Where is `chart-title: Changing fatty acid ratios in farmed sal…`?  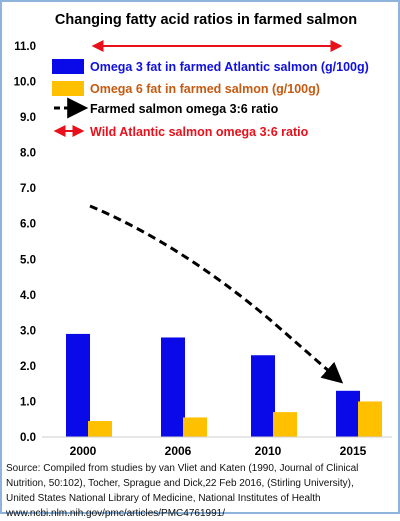 chart-title: Changing fatty acid ratios in farmed sal… is located at coordinates (206, 20).